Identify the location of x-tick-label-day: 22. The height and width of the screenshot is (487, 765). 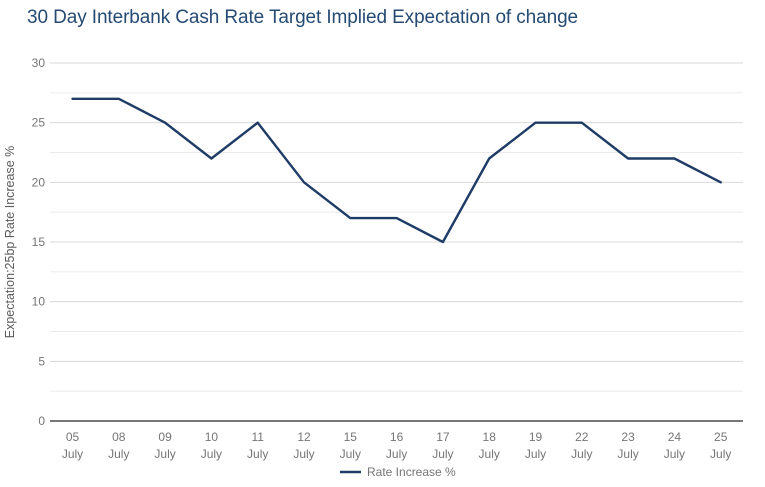
(582, 437).